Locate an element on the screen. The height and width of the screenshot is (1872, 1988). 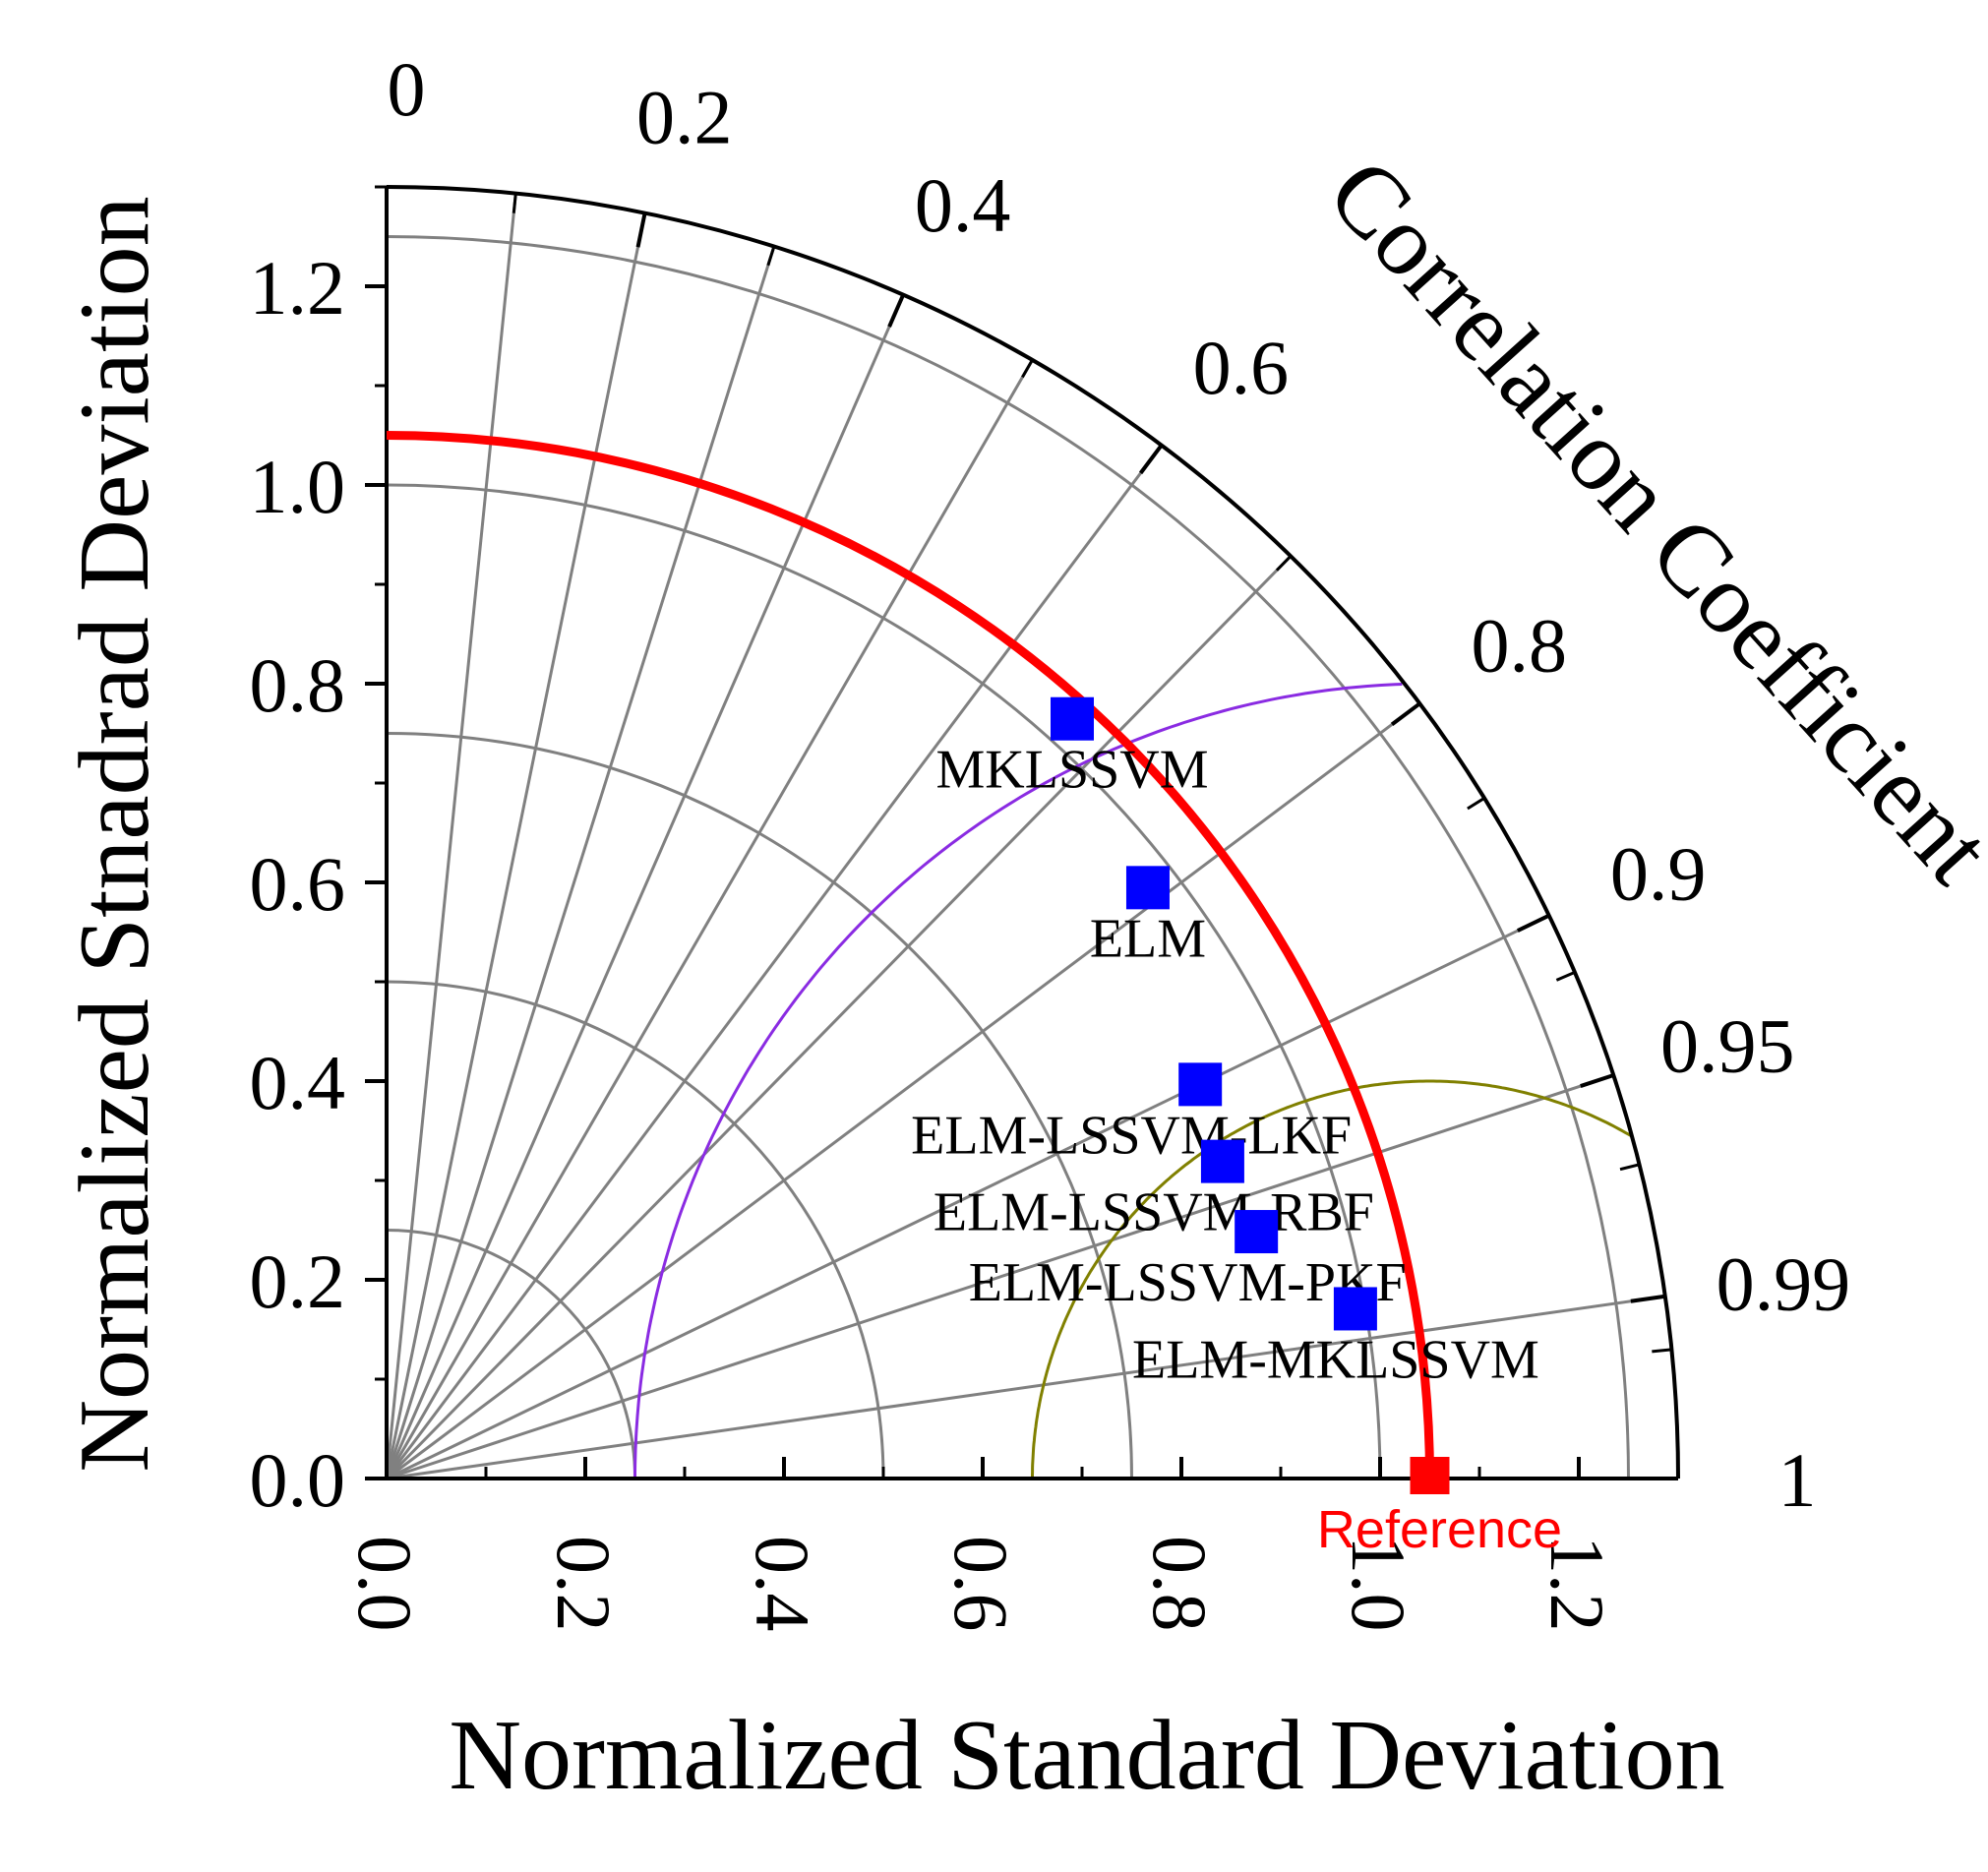
data-point-label: ELM-MKLSSVM is located at coordinates (1336, 1359).